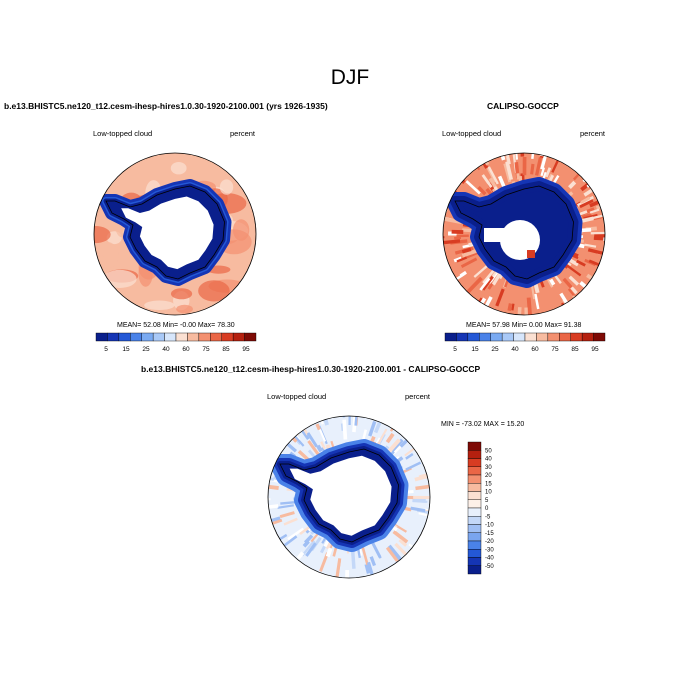  Describe the element at coordinates (489, 567) in the screenshot. I see `colorbar-tick-label: -50` at that location.